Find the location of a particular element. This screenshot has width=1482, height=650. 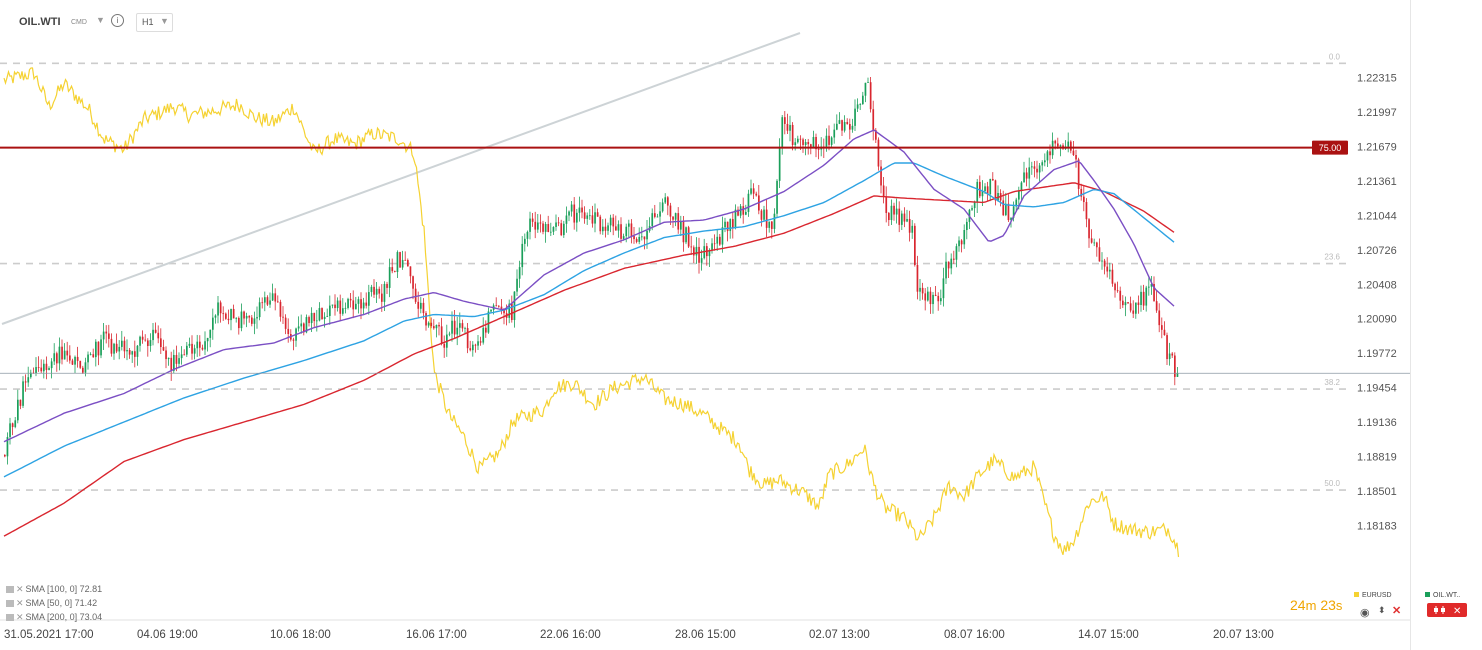

timeframe-label: H1 is located at coordinates (148, 22).